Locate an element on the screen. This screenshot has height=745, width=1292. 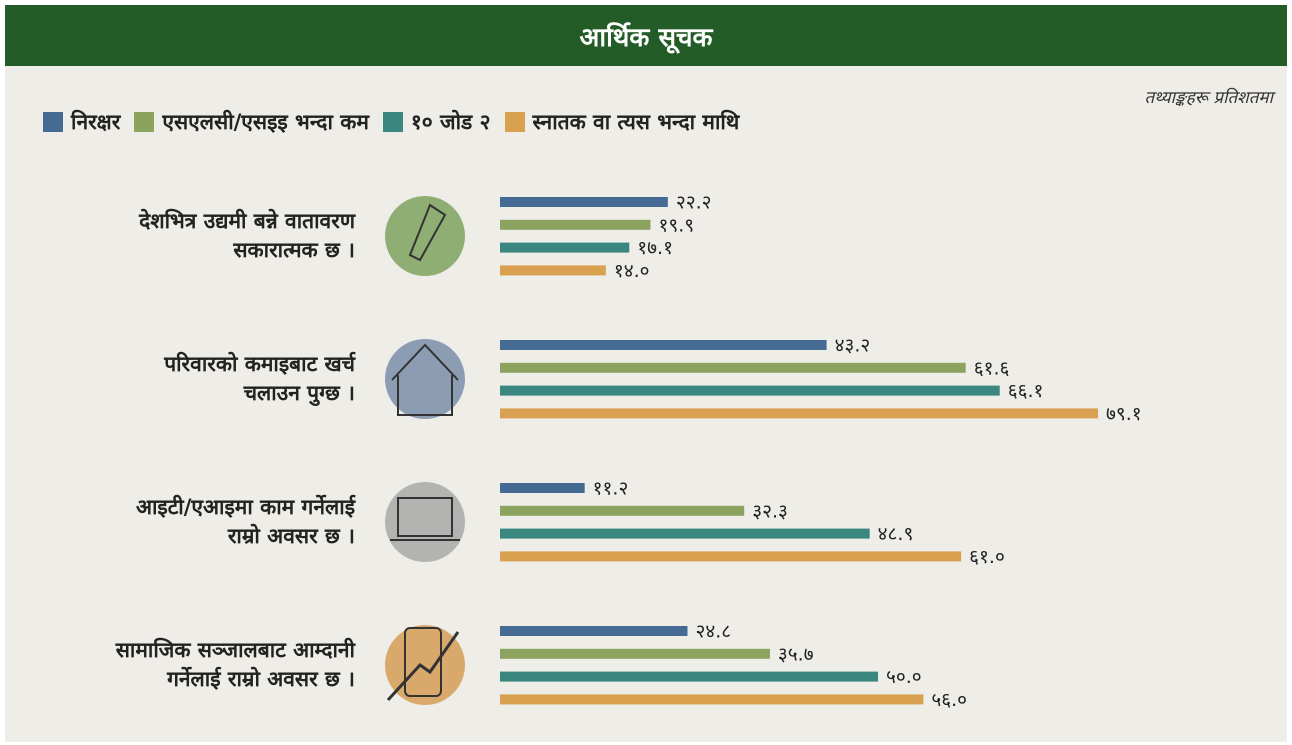
value-label: ३५.७ is located at coordinates (796, 654).